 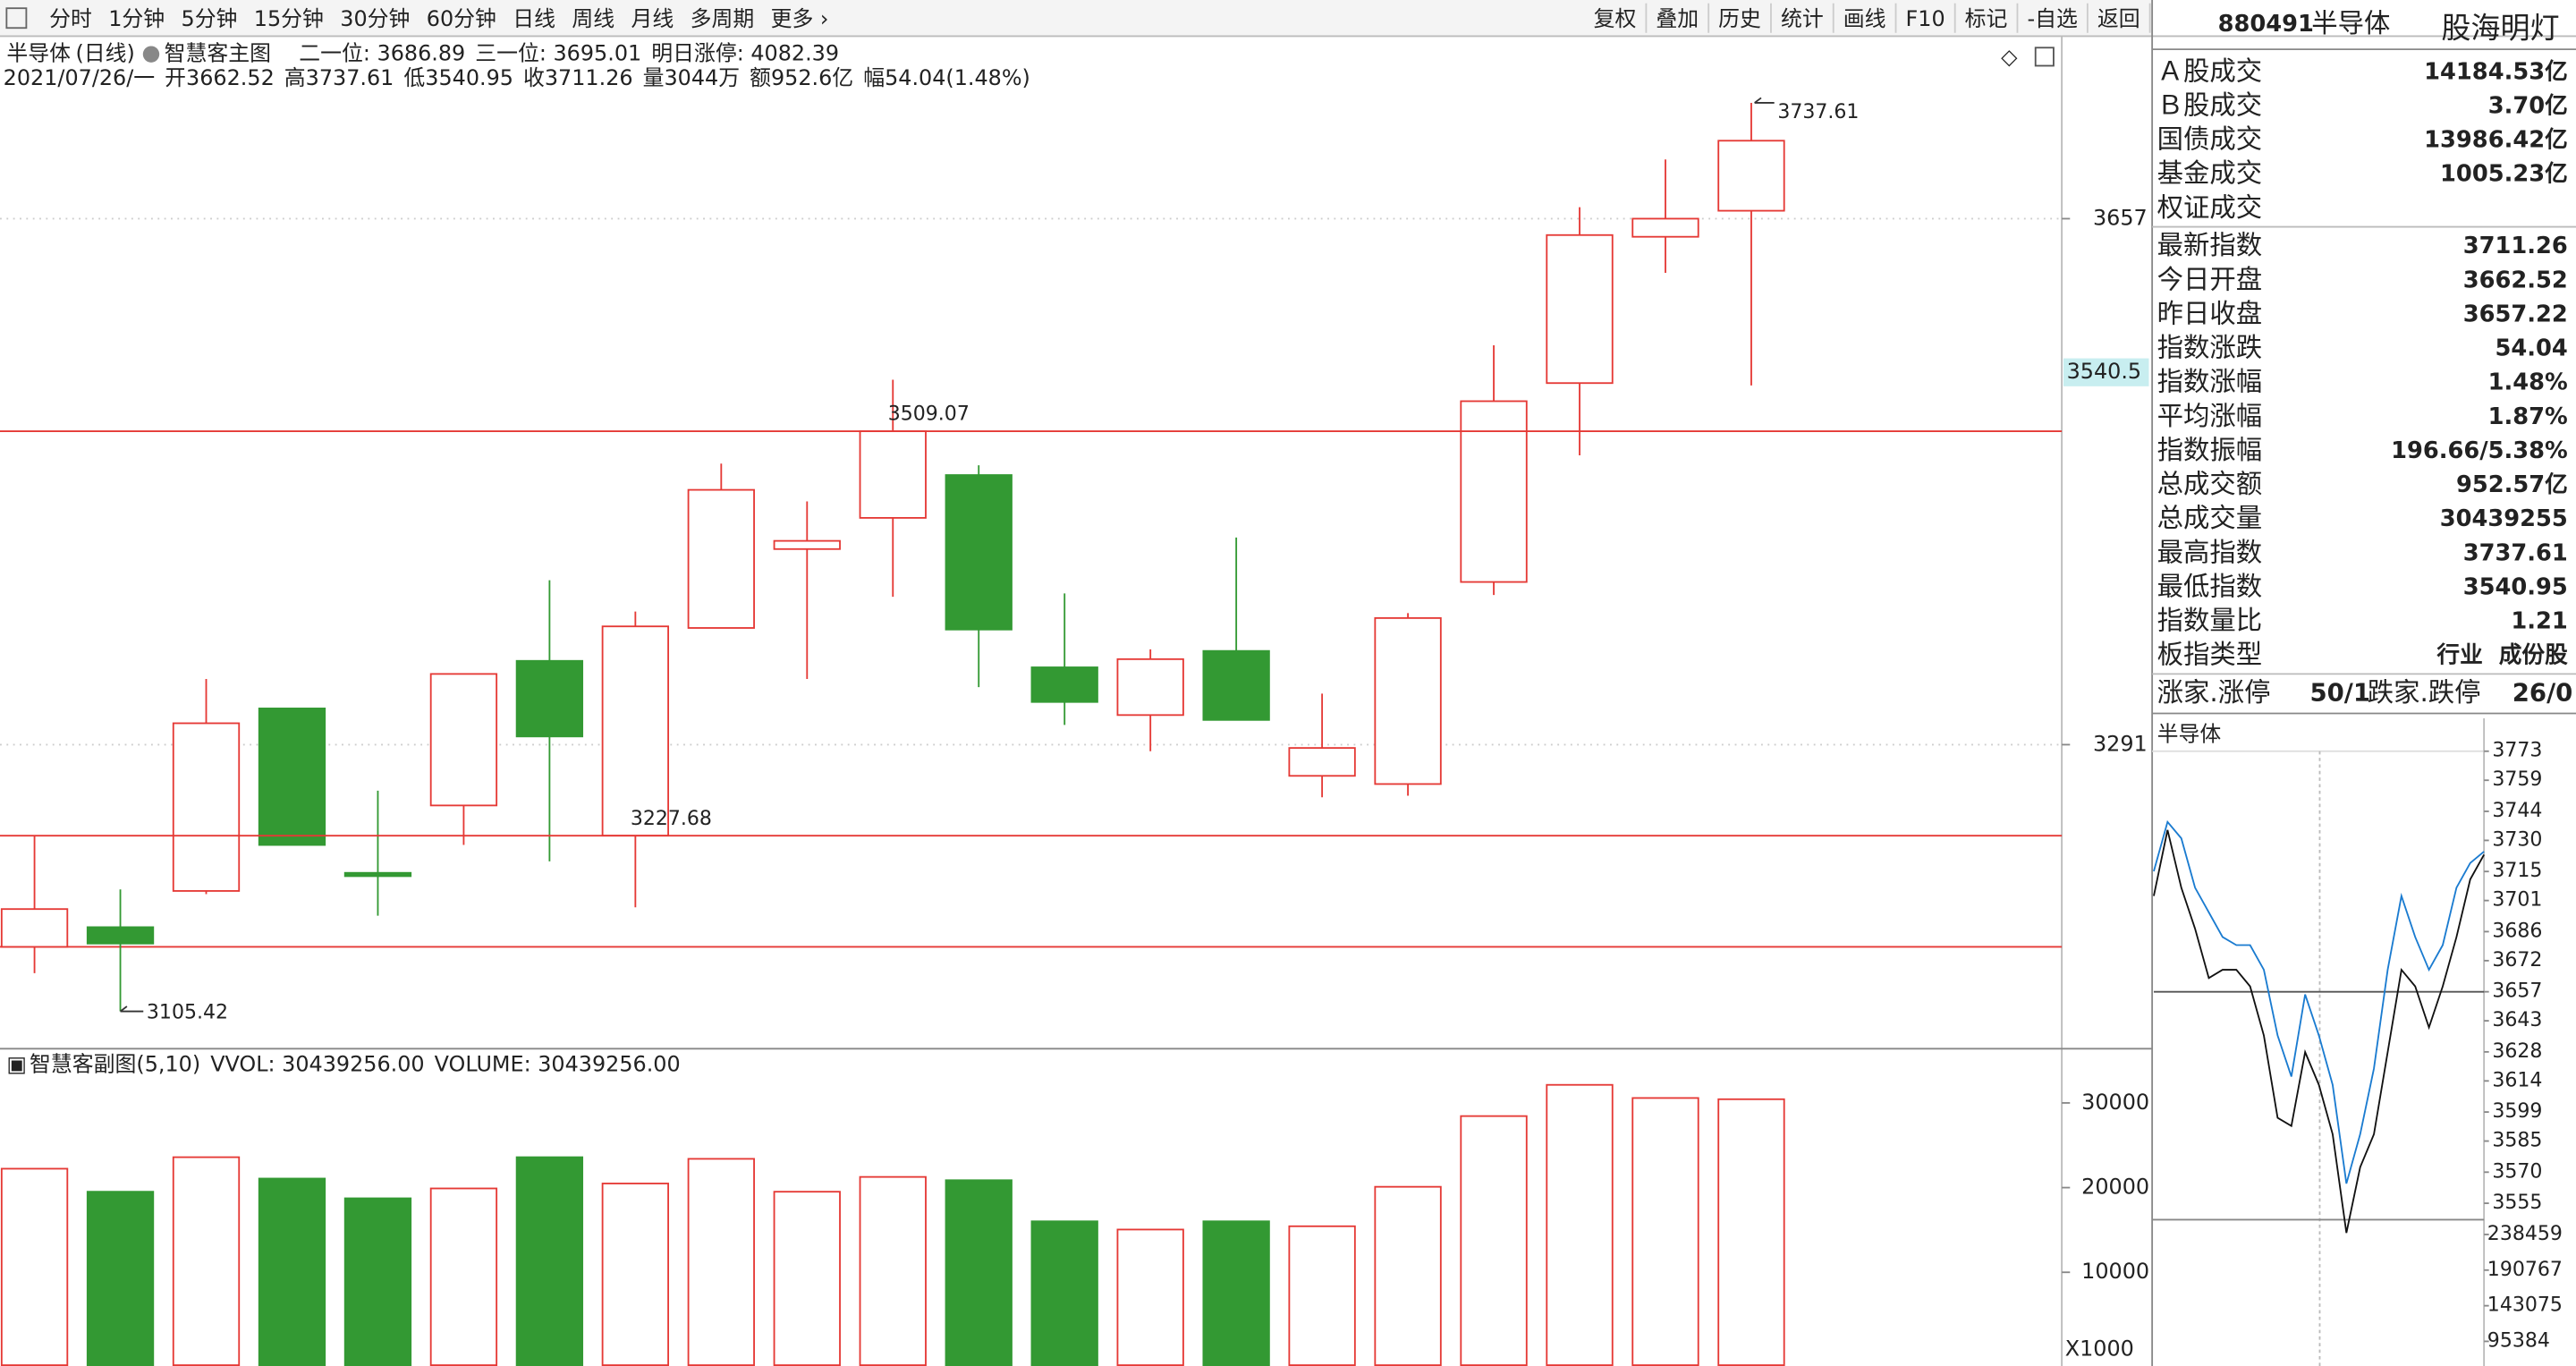 I want to click on period-tab: 日线, so click(x=534, y=18).